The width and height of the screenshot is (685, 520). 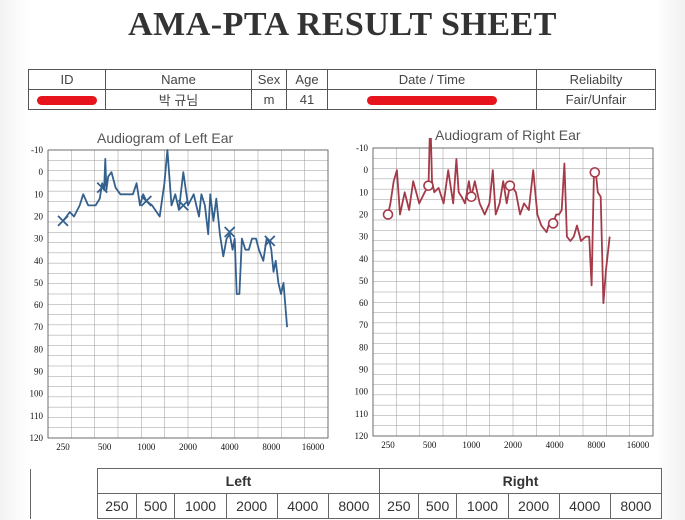 I want to click on sex-value: m, so click(x=269, y=99).